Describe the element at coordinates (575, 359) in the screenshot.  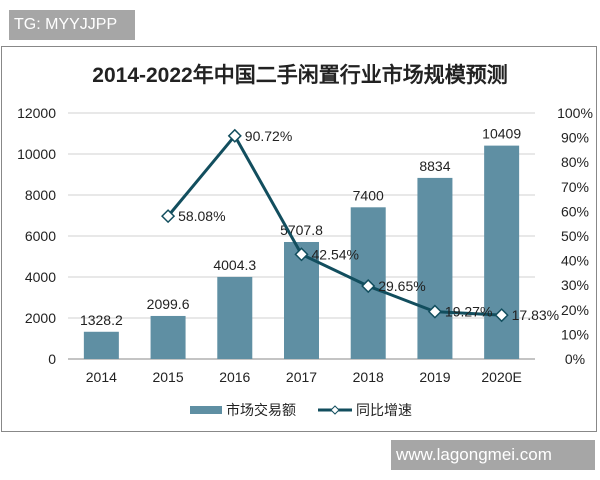
I see `y-right-tick: 0%` at that location.